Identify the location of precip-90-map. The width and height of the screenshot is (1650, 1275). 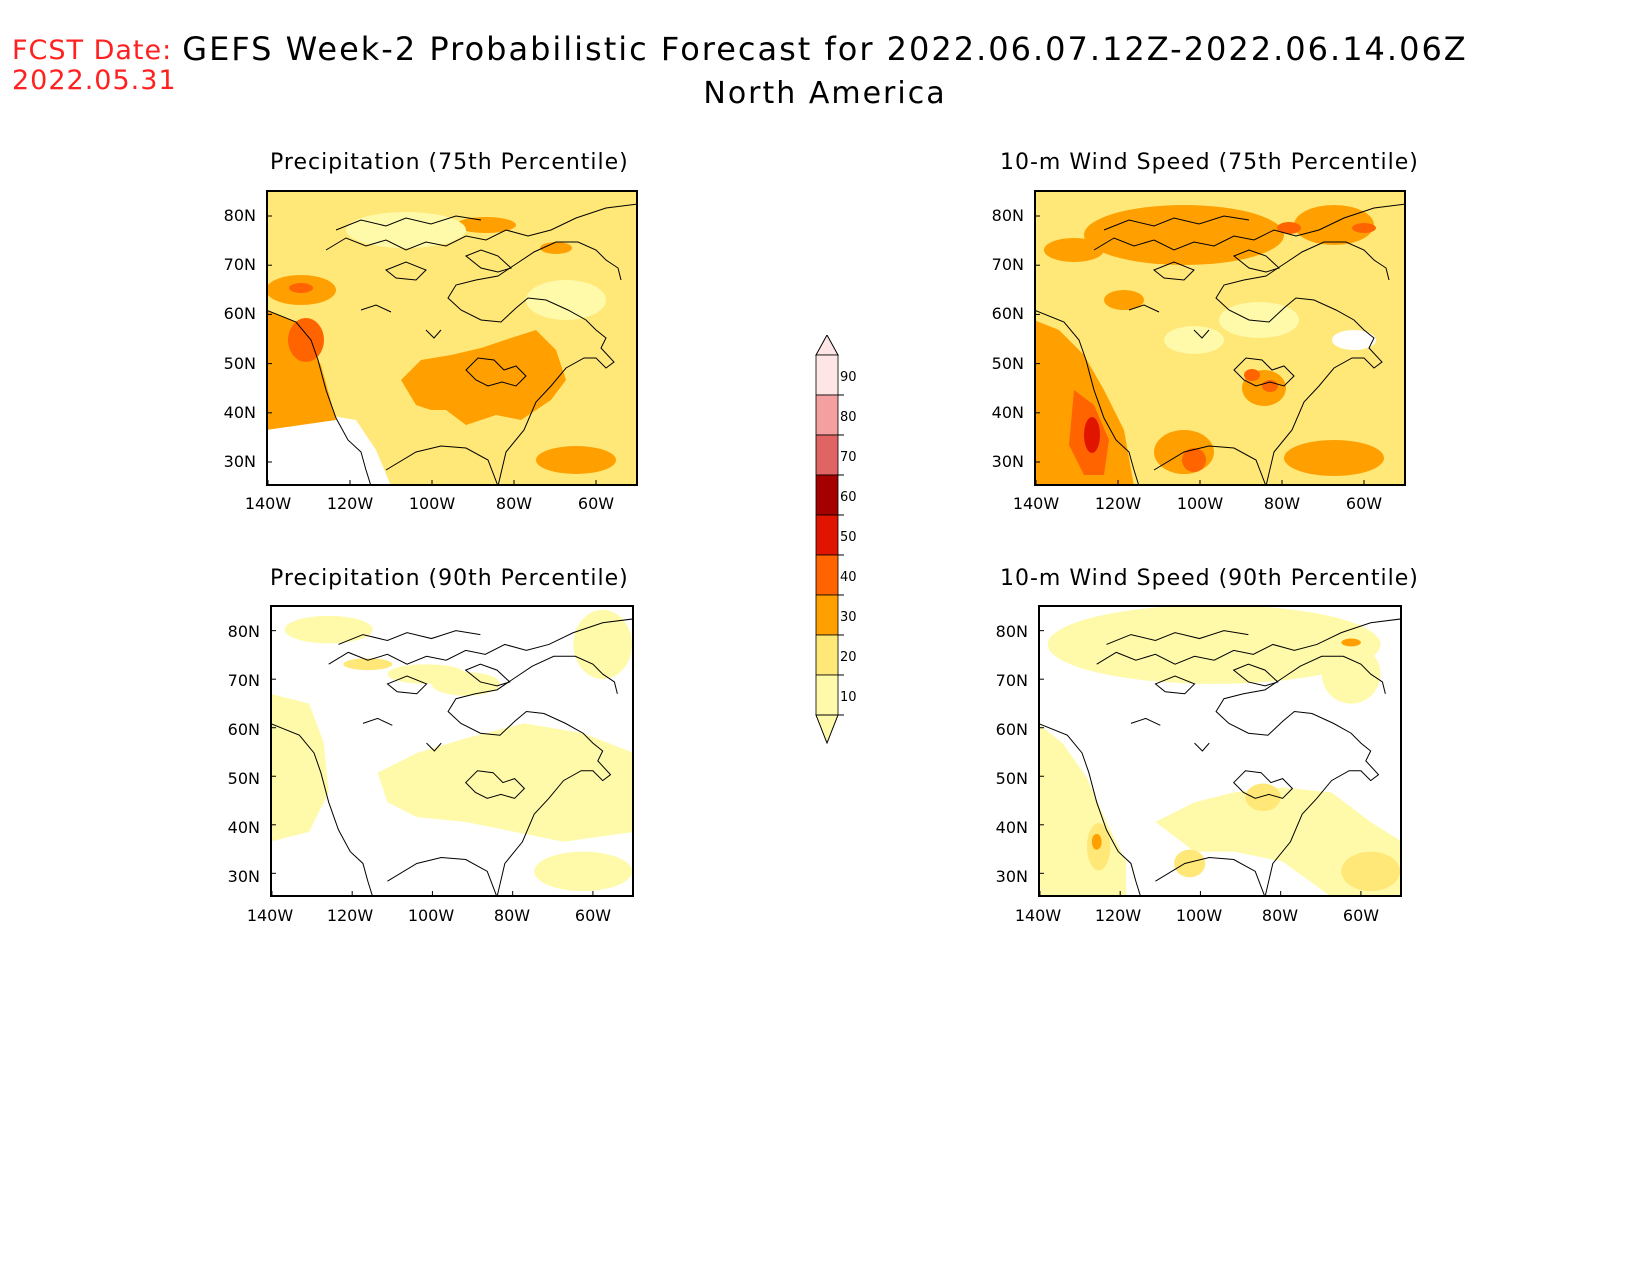
(452, 751).